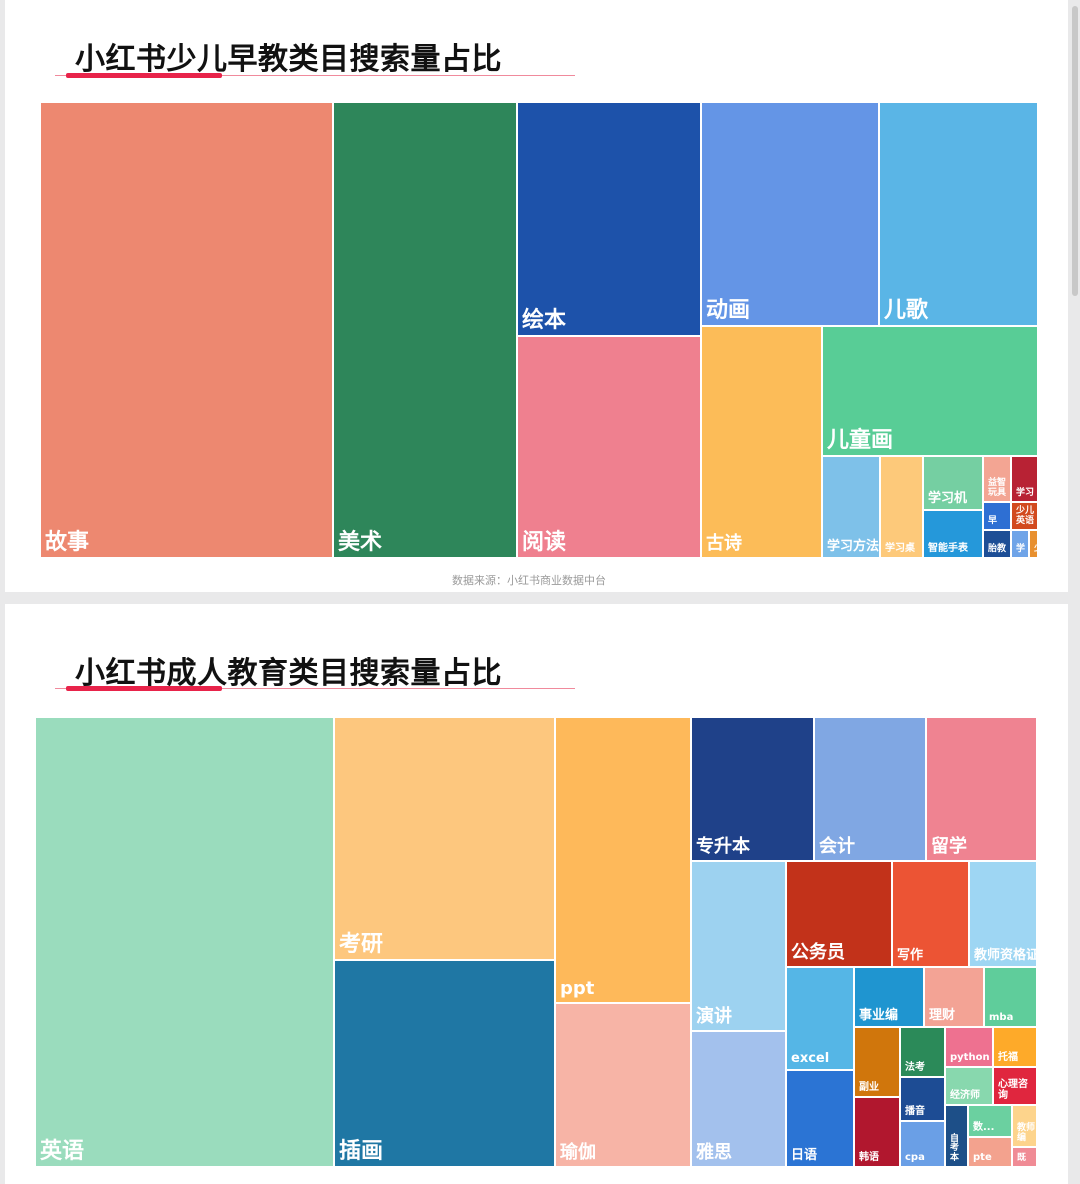 The height and width of the screenshot is (1184, 1080). Describe the element at coordinates (738, 1099) in the screenshot. I see `treemap-tile: 雅思` at that location.